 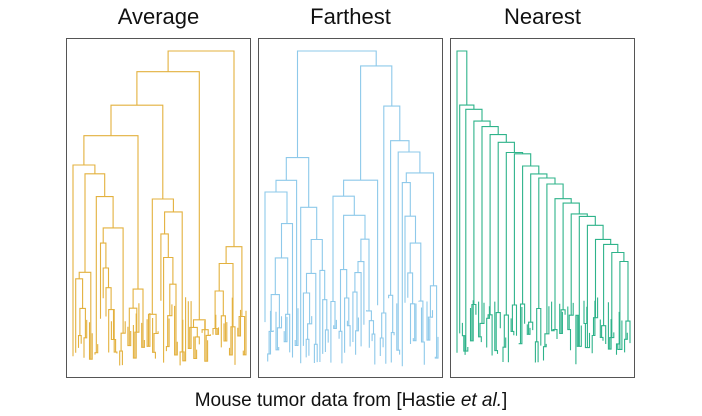 I want to click on panel-title-farthest: Farthest, so click(x=350, y=16).